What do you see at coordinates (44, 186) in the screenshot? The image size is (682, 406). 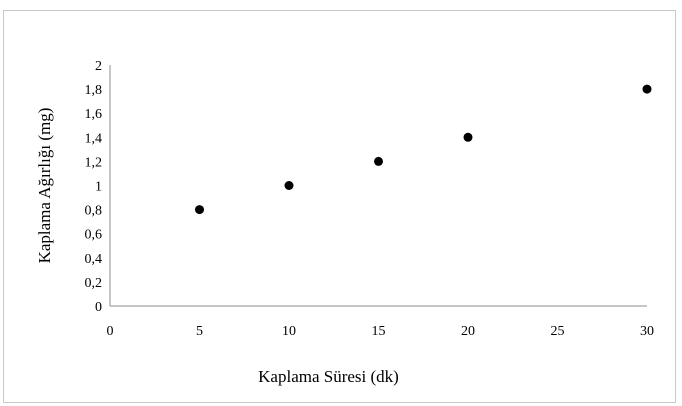 I see `y-axis-title: Kaplama Ağırlığı (mg)` at bounding box center [44, 186].